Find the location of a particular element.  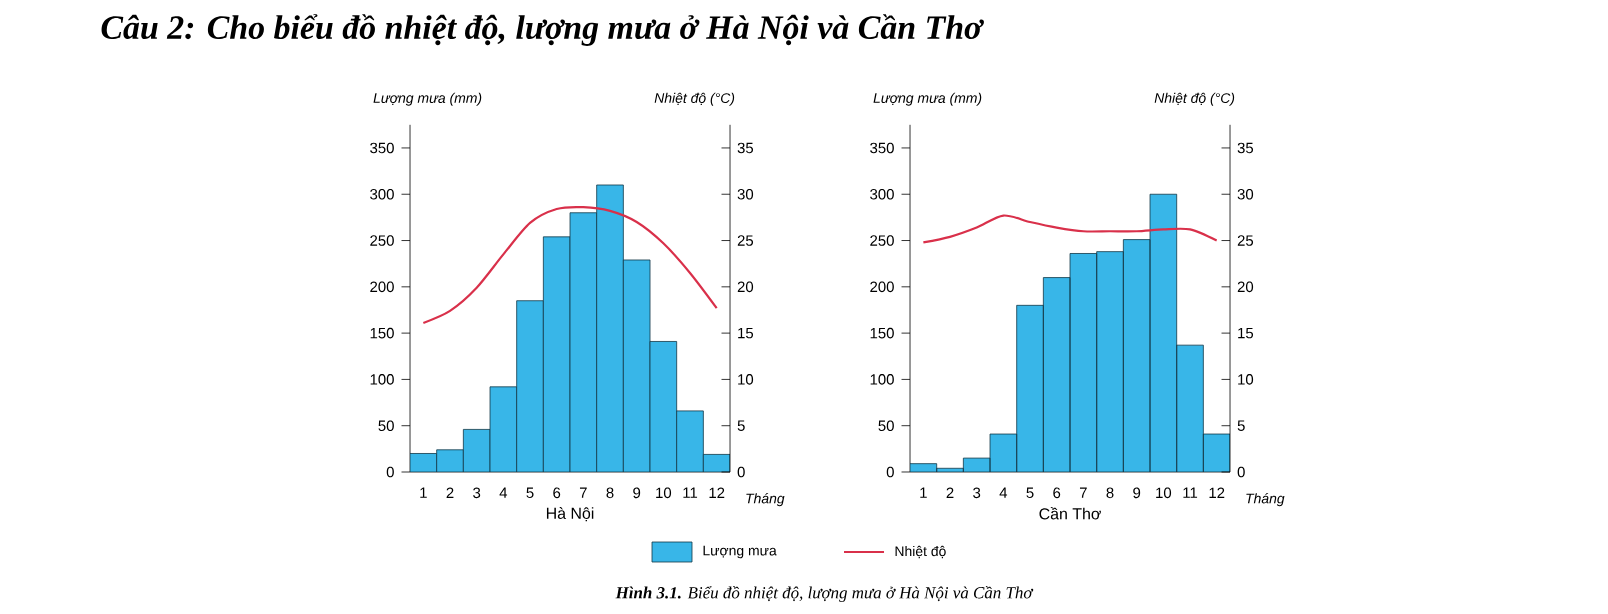

text: Câu 2: Cho biểu đồ nhiệt độ, lượng mưa ở Hà Nội và Cần Thơ is located at coordinates (542, 30).